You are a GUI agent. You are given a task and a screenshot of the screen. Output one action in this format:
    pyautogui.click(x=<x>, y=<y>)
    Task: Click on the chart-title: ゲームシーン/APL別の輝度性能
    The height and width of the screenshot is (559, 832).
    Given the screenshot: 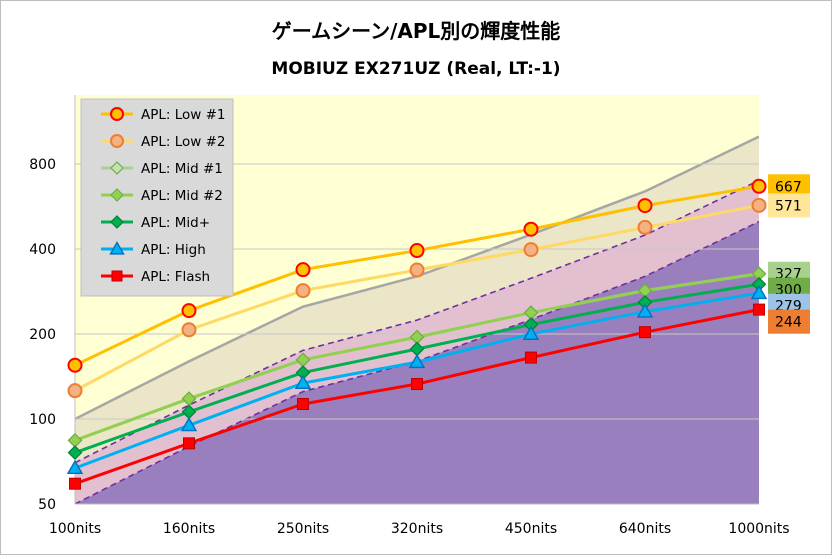 What is the action you would take?
    pyautogui.click(x=416, y=31)
    